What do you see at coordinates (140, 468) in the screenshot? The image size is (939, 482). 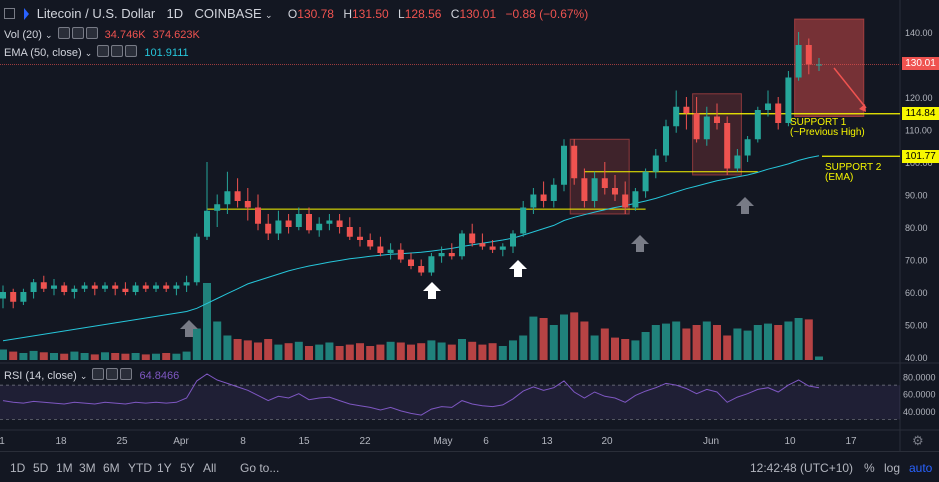 I see `range-ytd: YTD` at bounding box center [140, 468].